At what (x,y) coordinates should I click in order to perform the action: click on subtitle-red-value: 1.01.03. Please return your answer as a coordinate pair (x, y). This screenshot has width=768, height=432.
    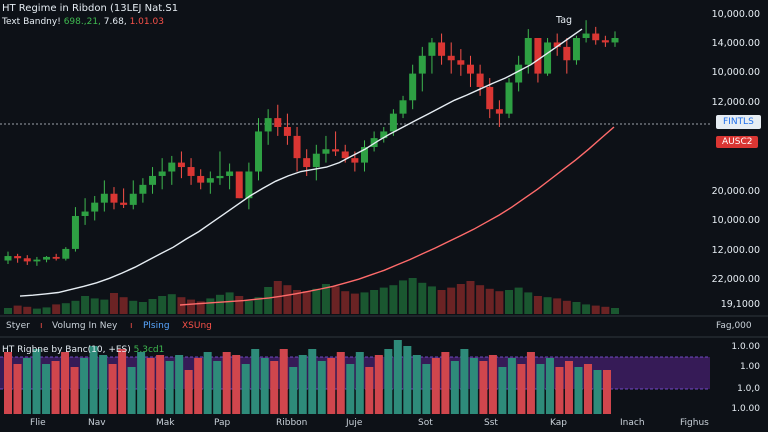
    Looking at the image, I should click on (146, 22).